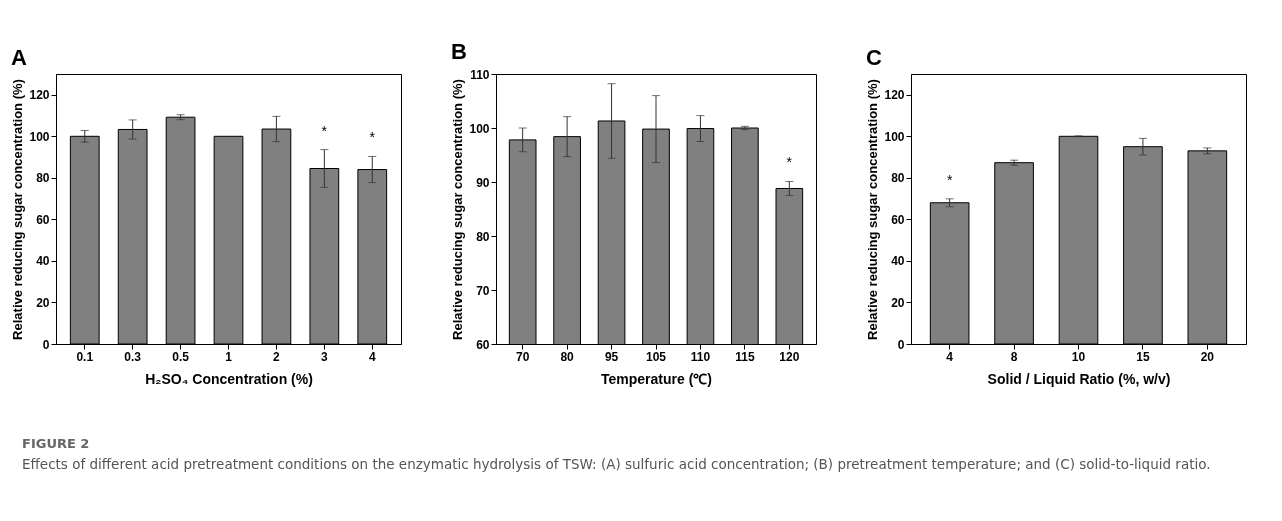  Describe the element at coordinates (85, 356) in the screenshot. I see `x-tick-label: 0.1` at that location.